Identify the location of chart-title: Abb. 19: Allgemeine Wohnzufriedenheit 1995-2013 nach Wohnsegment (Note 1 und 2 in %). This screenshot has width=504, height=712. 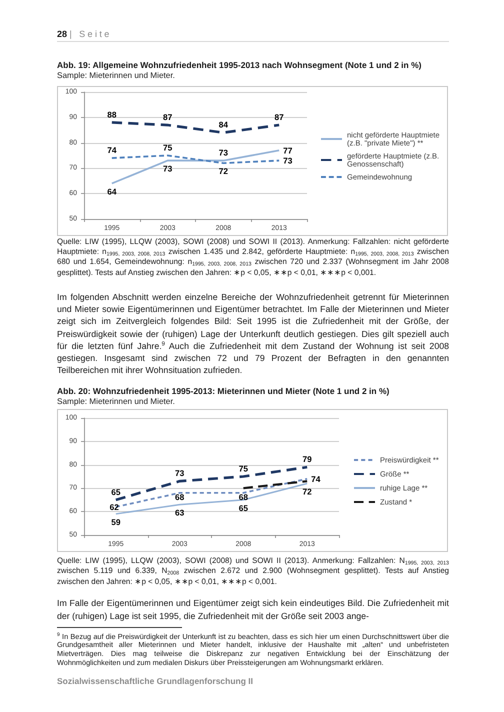
(239, 65).